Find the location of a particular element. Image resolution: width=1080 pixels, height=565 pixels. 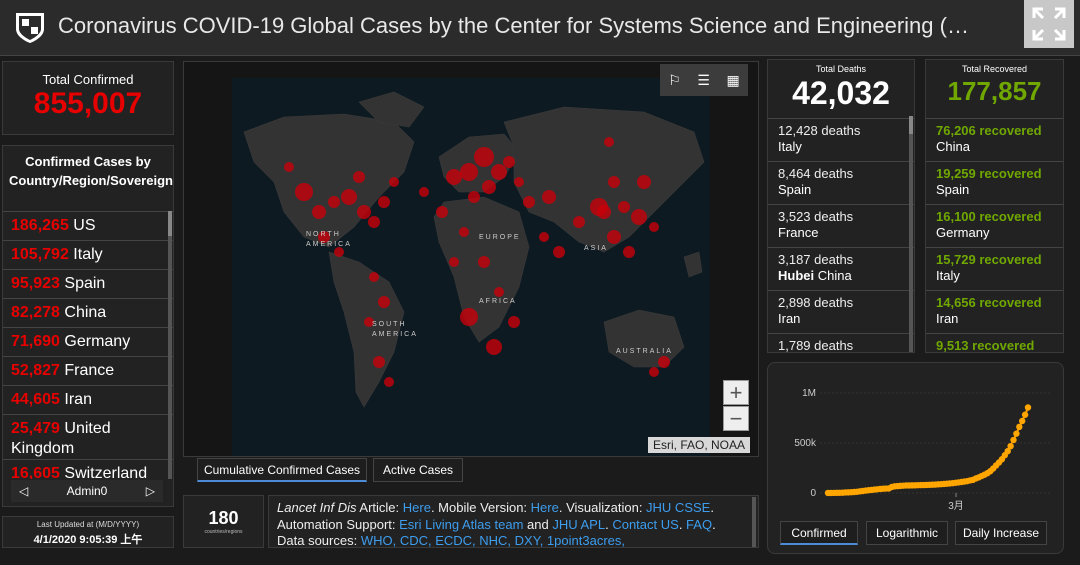

country-row: 105,792 Italy is located at coordinates (88, 255).